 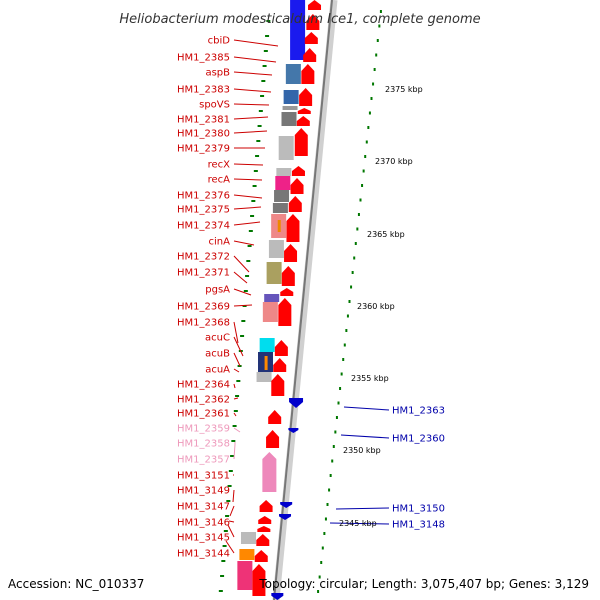 What do you see at coordinates (203, 523) in the screenshot?
I see `gene-label-hm1-3146: HM1_3146` at bounding box center [203, 523].